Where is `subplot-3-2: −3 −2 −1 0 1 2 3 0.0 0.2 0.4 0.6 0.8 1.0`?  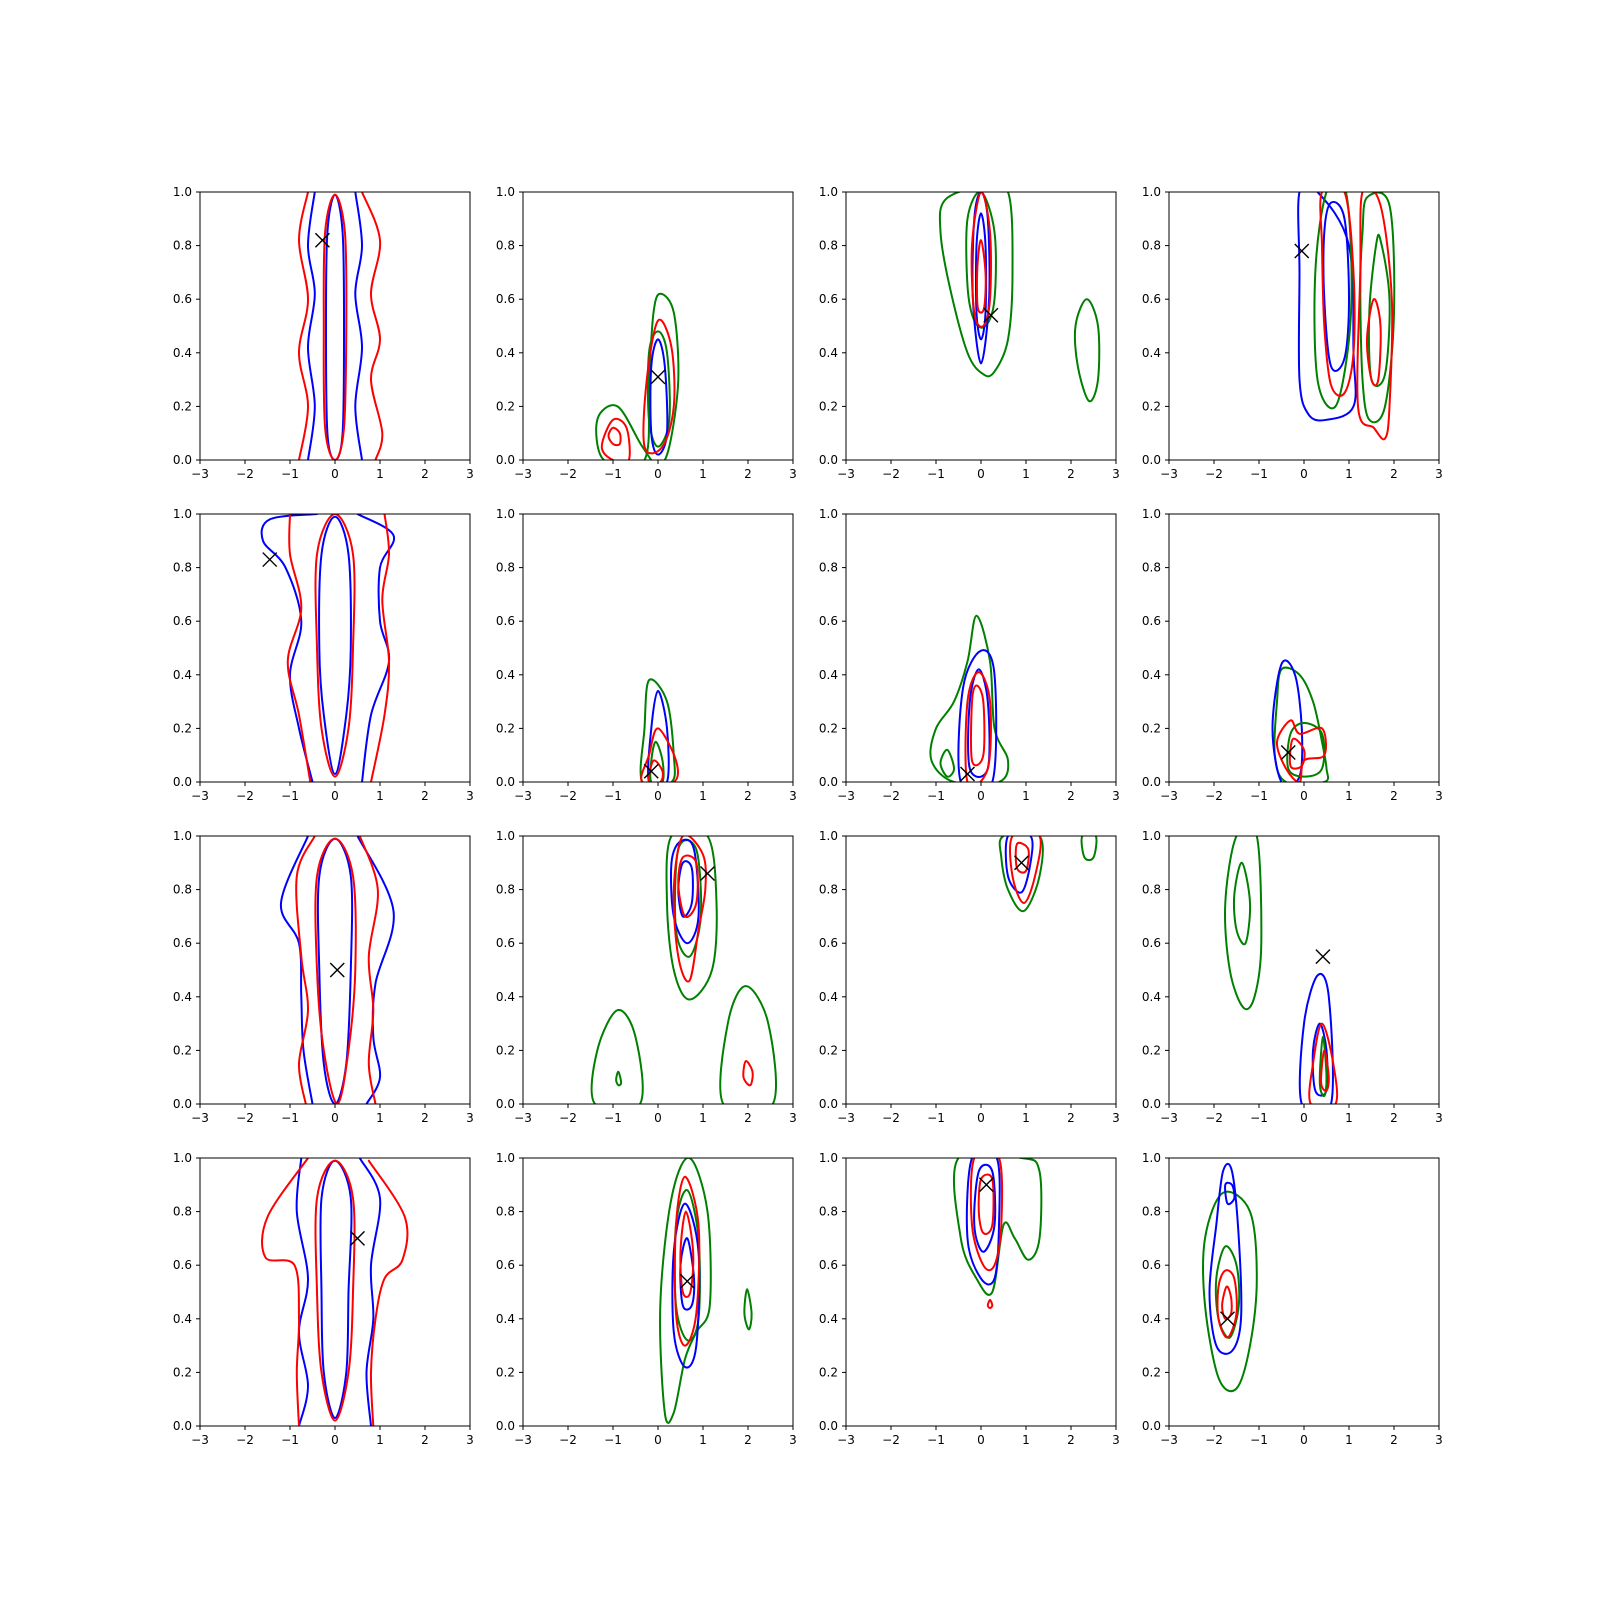
subplot-3-2: −3 −2 −1 0 1 2 3 0.0 0.2 0.4 0.6 0.8 1.0 is located at coordinates (646, 977).